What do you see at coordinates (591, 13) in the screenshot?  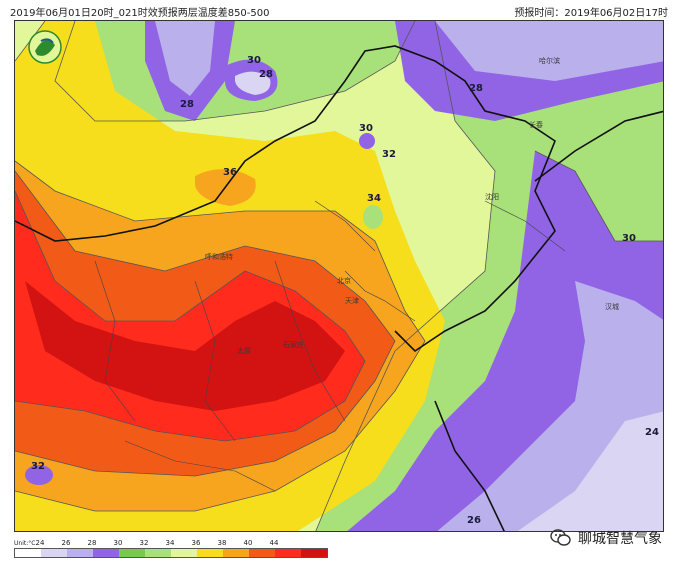 I see `forecast-time: 预报时间：2019年06月02日17时` at bounding box center [591, 13].